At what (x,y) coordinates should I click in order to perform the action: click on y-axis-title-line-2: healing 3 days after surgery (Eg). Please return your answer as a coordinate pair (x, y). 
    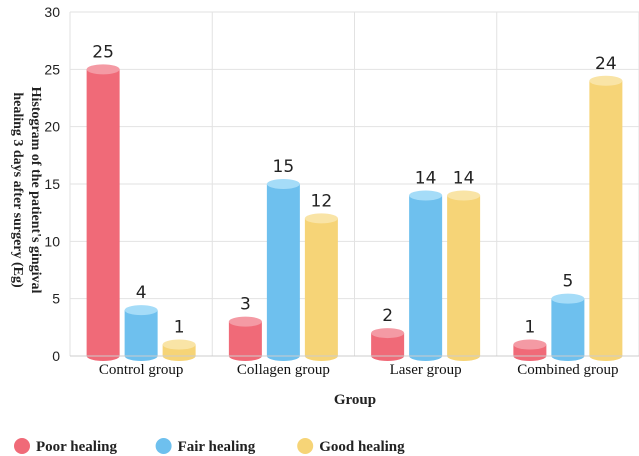
    Looking at the image, I should click on (17, 190).